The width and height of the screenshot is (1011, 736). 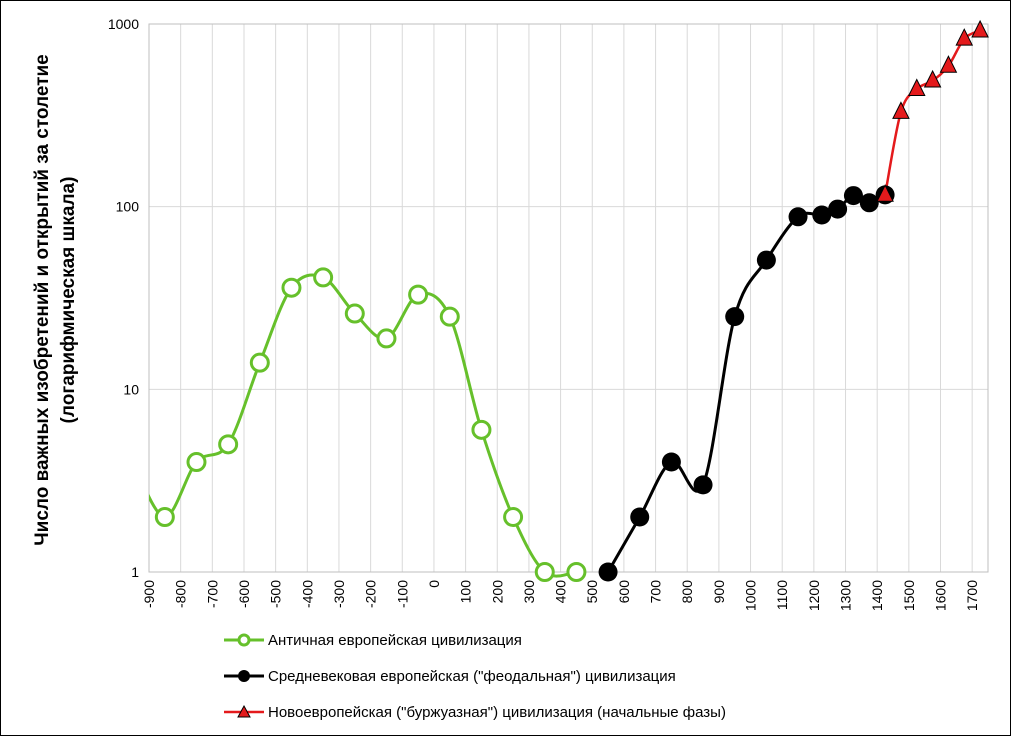 I want to click on x-tick-label: -900, so click(x=149, y=594).